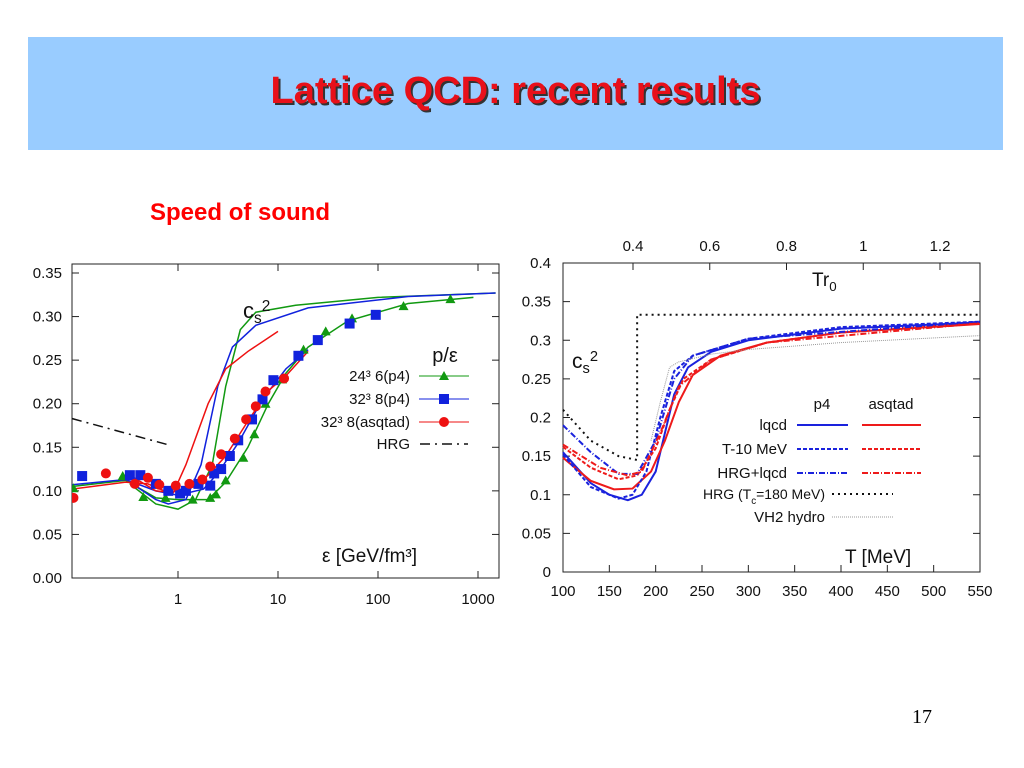  What do you see at coordinates (701, 591) in the screenshot?
I see `x-tick-label: 250` at bounding box center [701, 591].